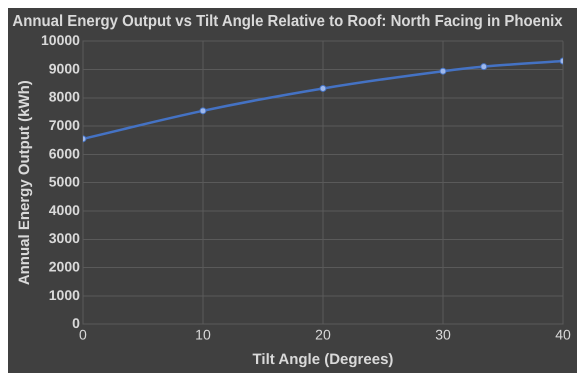  Describe the element at coordinates (64, 153) in the screenshot. I see `y-tick-label: 6000` at that location.